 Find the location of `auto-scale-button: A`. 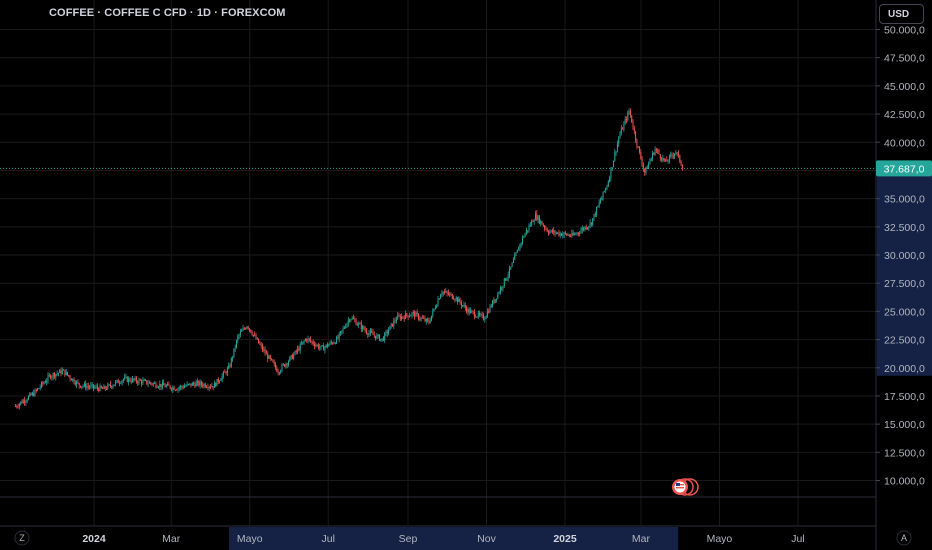

auto-scale-button: A is located at coordinates (904, 538).